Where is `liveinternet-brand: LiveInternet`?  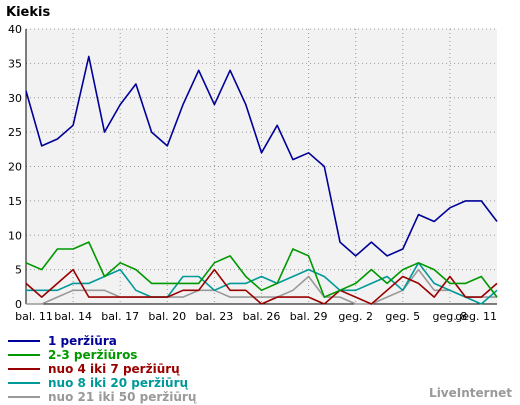
liveinternet-brand: LiveInternet is located at coordinates (470, 393).